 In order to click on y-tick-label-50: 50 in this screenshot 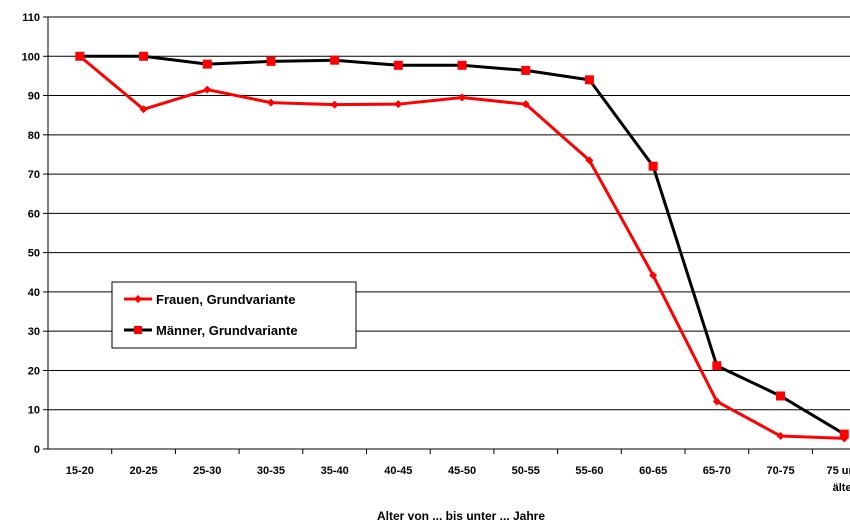, I will do `click(34, 254)`.